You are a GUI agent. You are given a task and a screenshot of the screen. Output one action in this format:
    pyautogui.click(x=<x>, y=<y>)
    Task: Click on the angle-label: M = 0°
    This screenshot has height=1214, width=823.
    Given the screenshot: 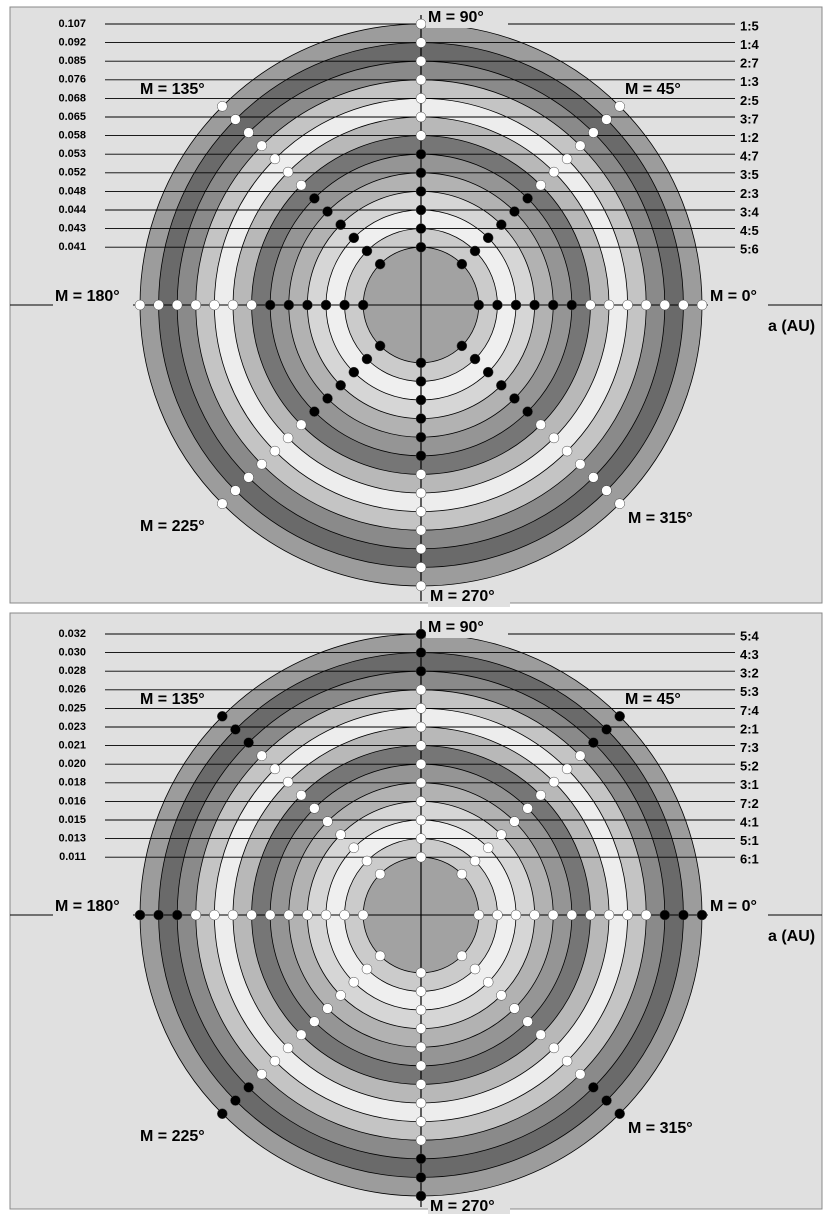 What is the action you would take?
    pyautogui.click(x=733, y=906)
    